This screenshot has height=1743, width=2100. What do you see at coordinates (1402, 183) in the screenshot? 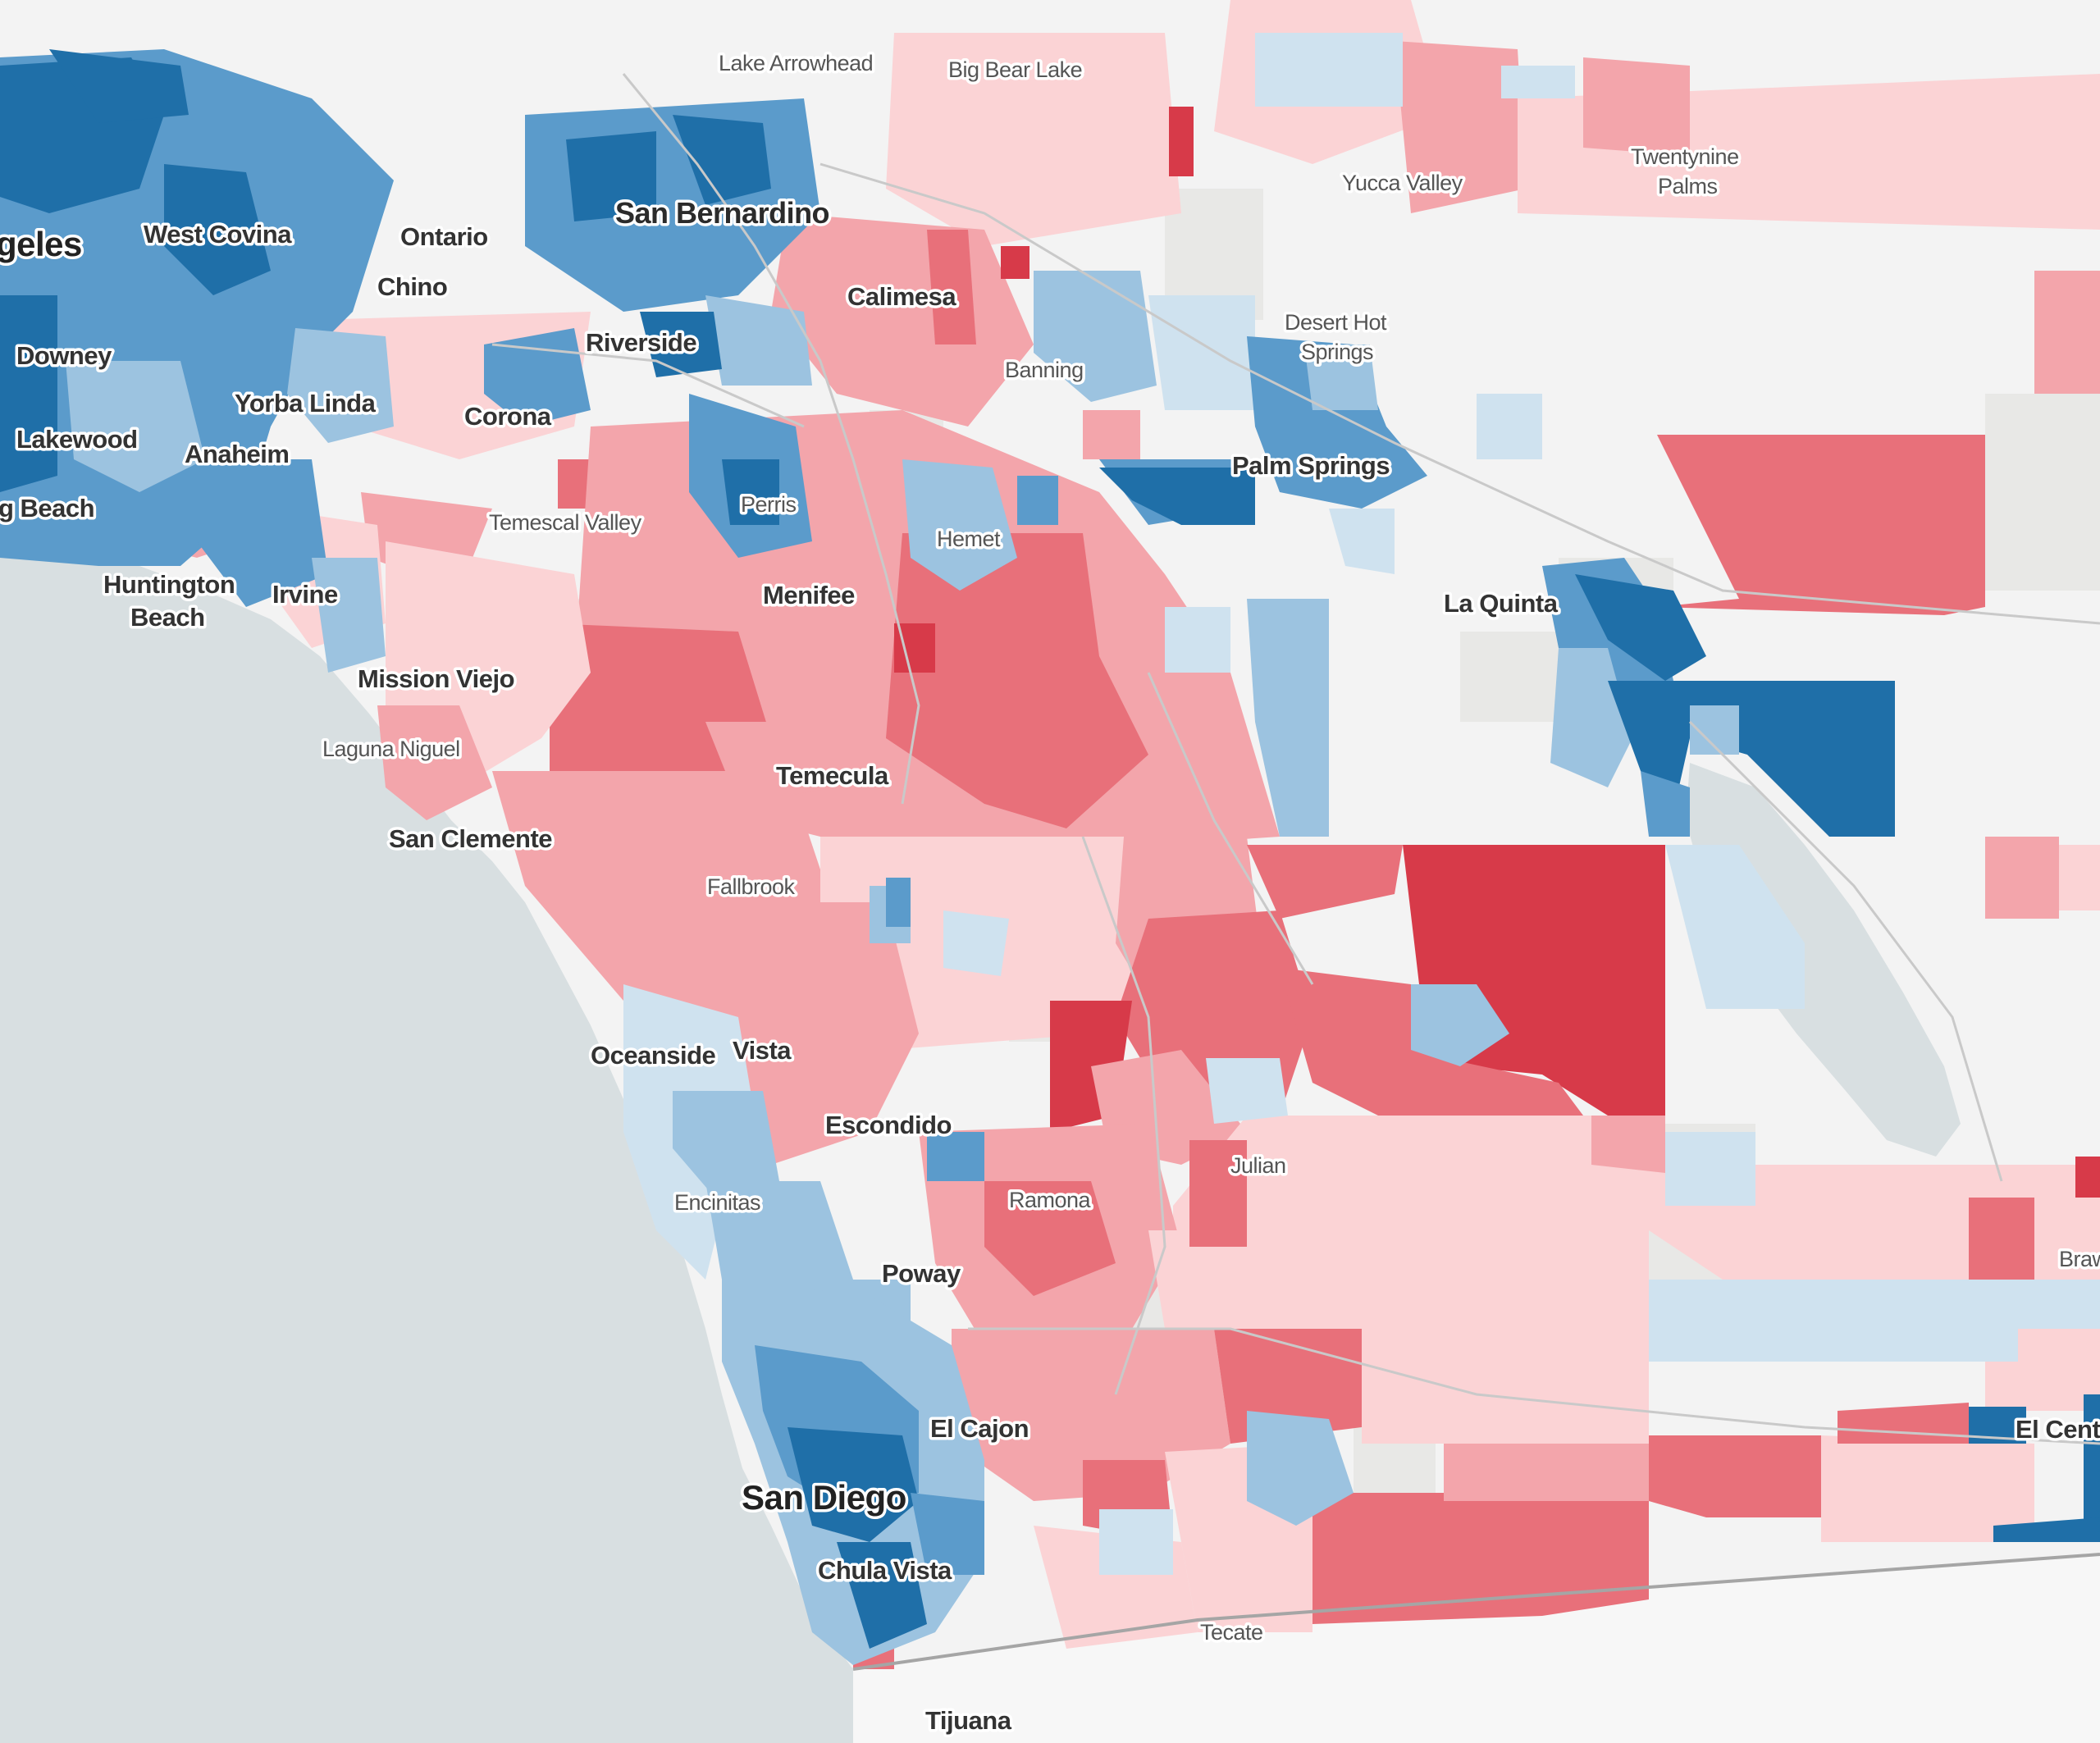
I see `label-yucca-valley: Yucca Valley` at bounding box center [1402, 183].